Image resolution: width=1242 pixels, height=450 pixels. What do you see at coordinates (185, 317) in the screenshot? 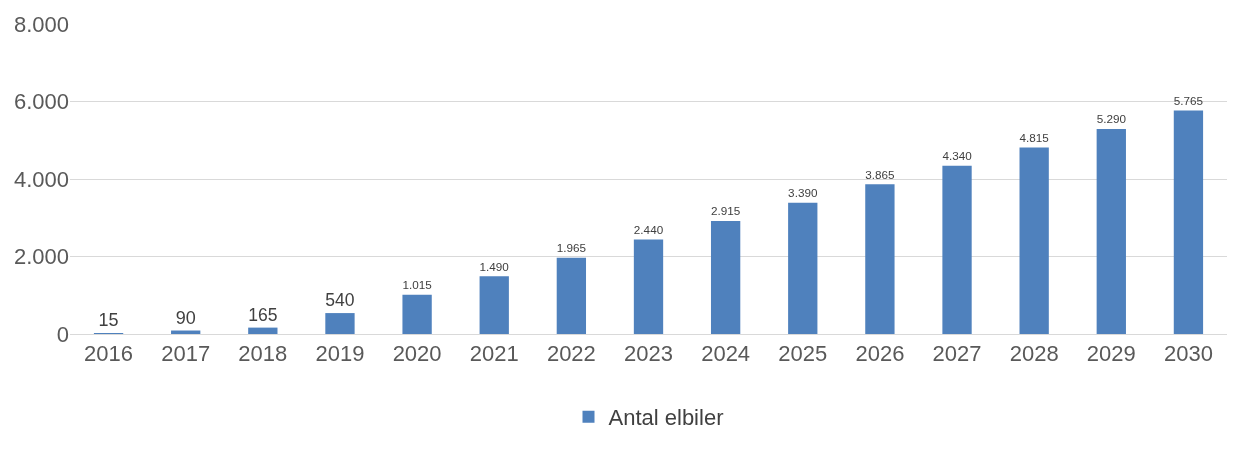
I see `data-label: 90` at bounding box center [185, 317].